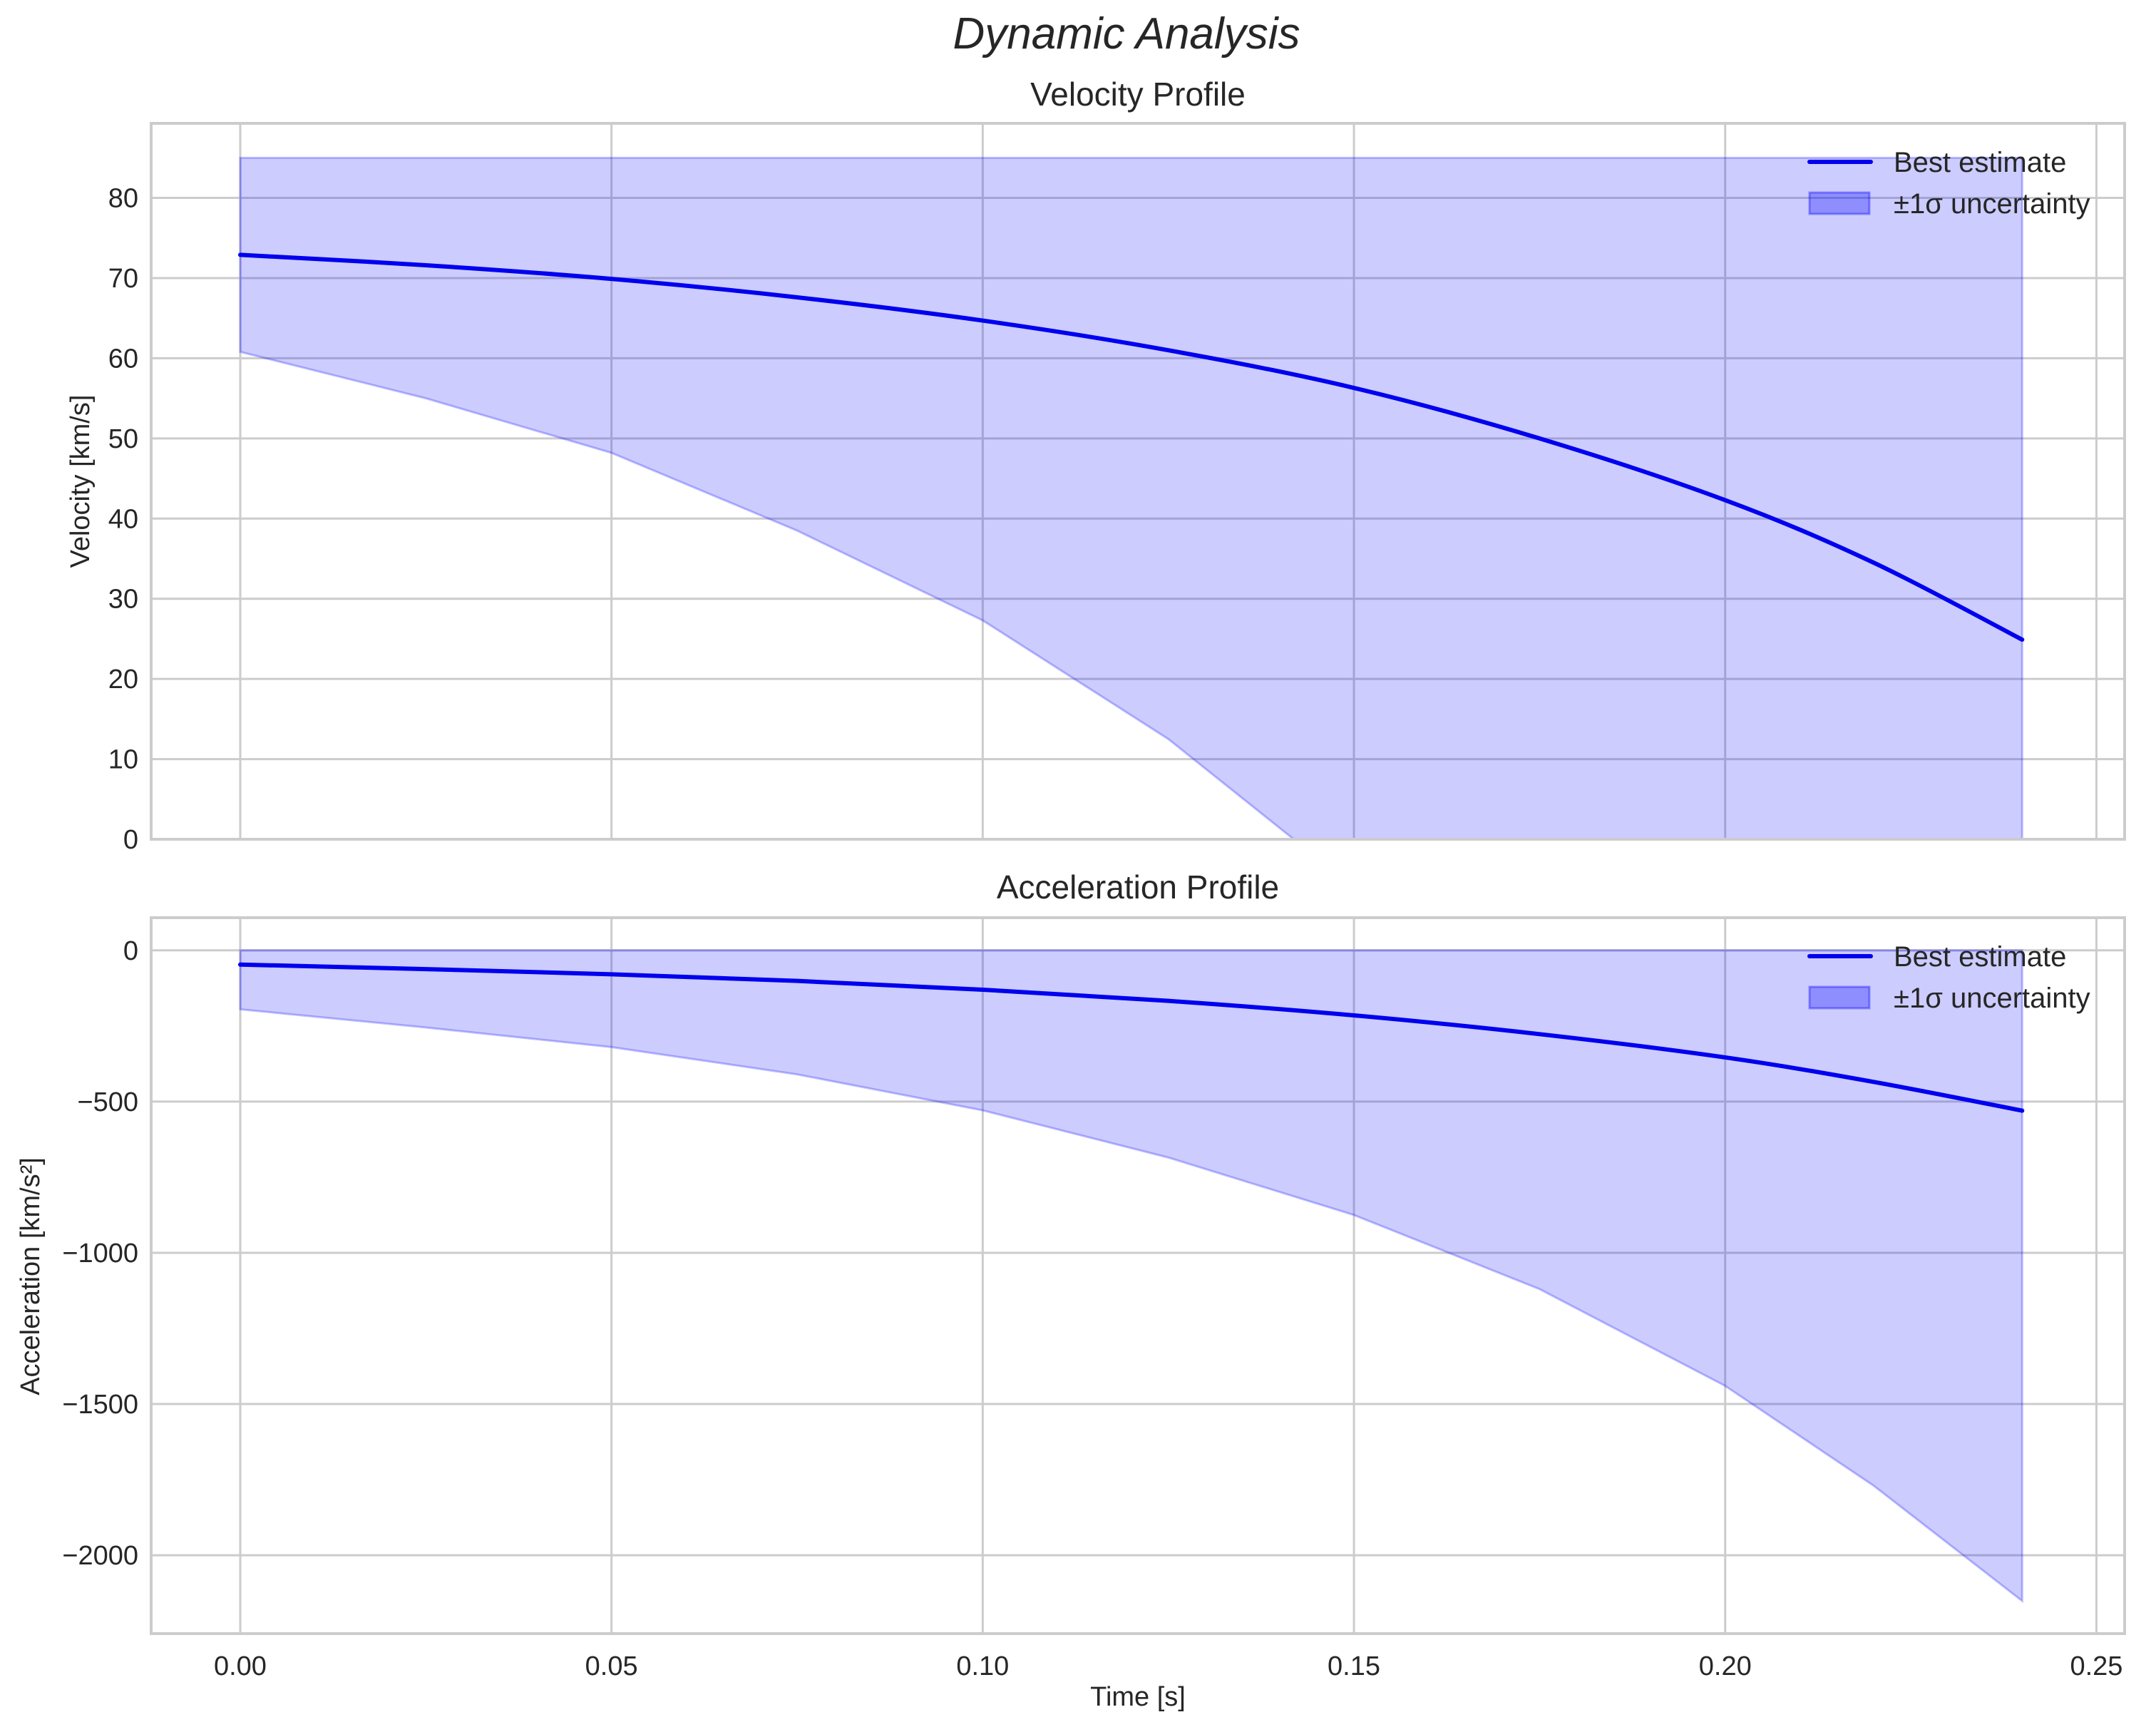  I want to click on y-tick-label: 10, so click(123, 760).